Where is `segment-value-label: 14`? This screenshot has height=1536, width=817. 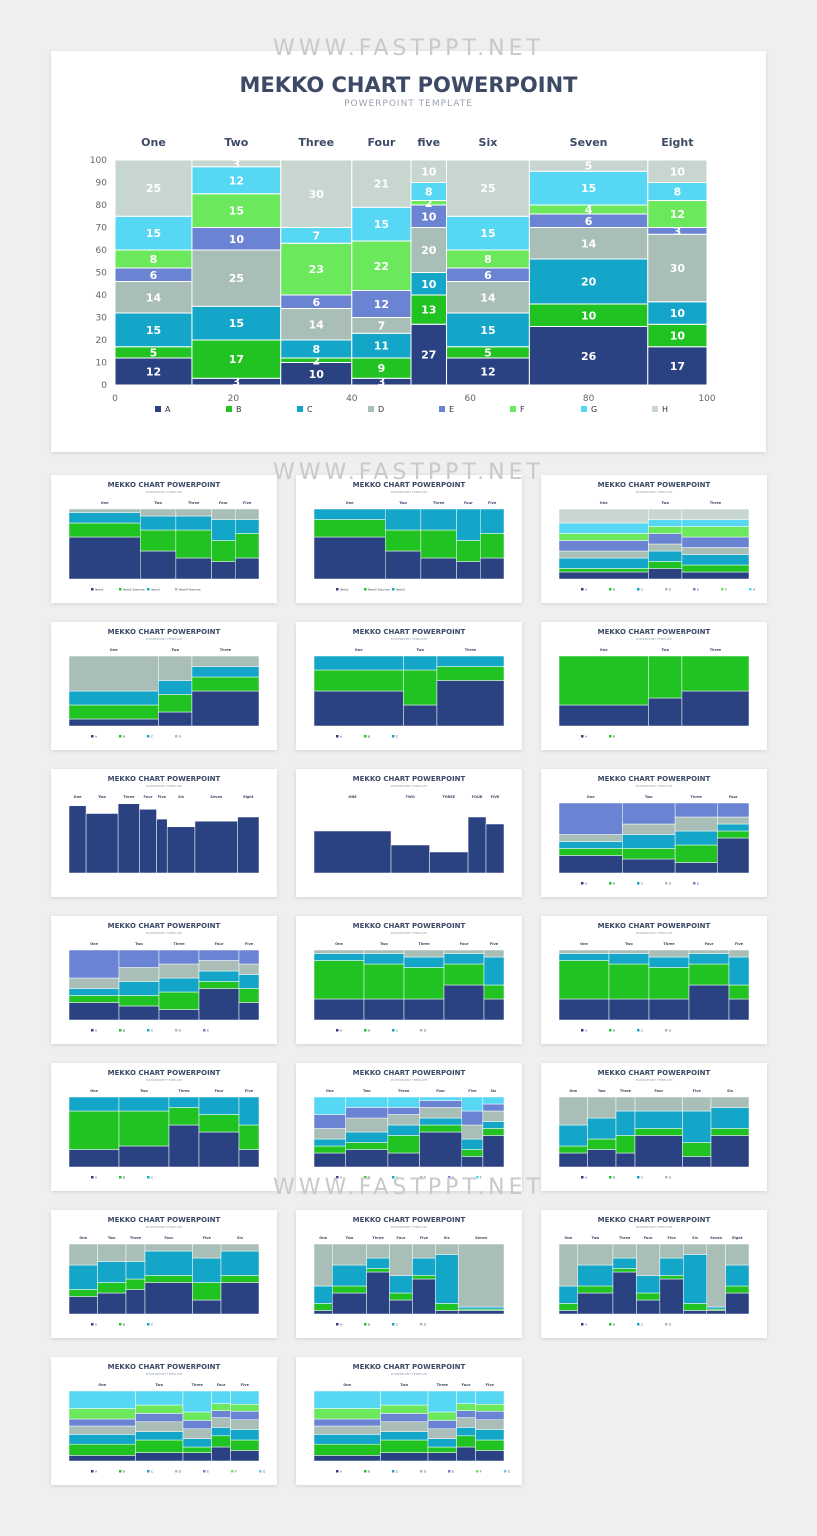
segment-value-label: 14 is located at coordinates (154, 297).